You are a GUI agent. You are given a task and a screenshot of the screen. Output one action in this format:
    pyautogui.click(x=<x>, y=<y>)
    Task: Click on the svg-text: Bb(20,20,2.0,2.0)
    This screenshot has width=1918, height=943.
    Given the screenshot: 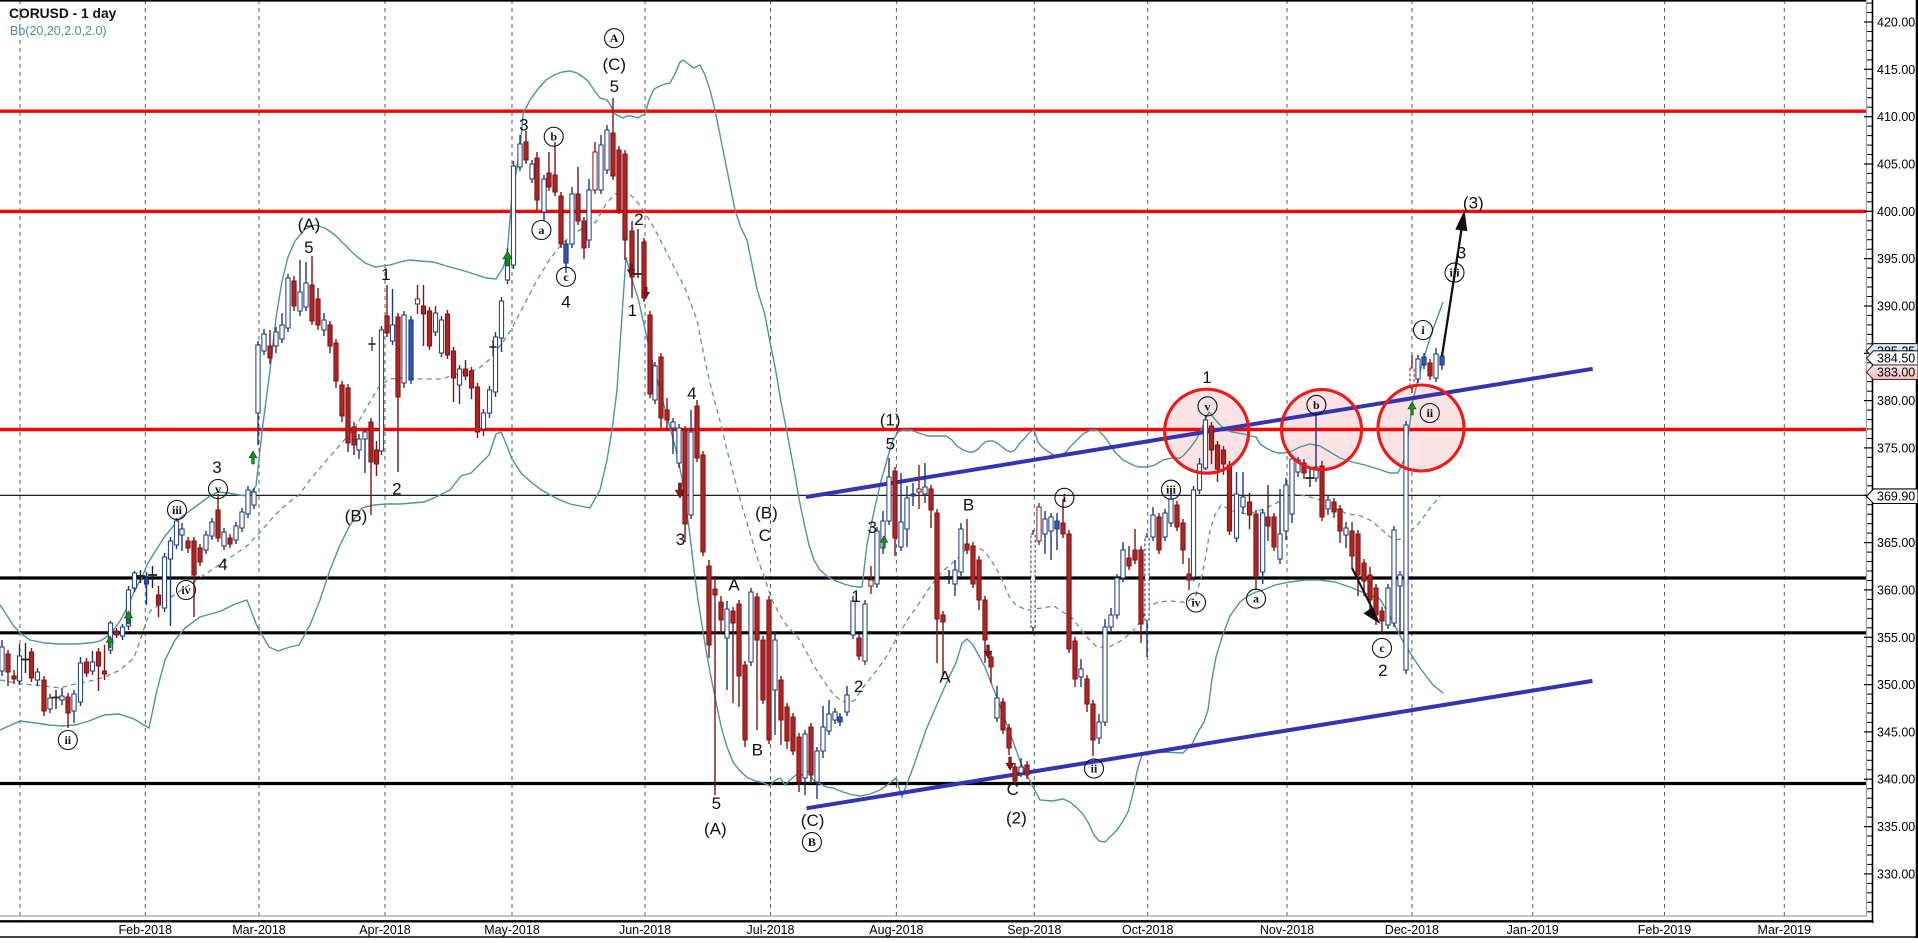 What is the action you would take?
    pyautogui.click(x=58, y=31)
    